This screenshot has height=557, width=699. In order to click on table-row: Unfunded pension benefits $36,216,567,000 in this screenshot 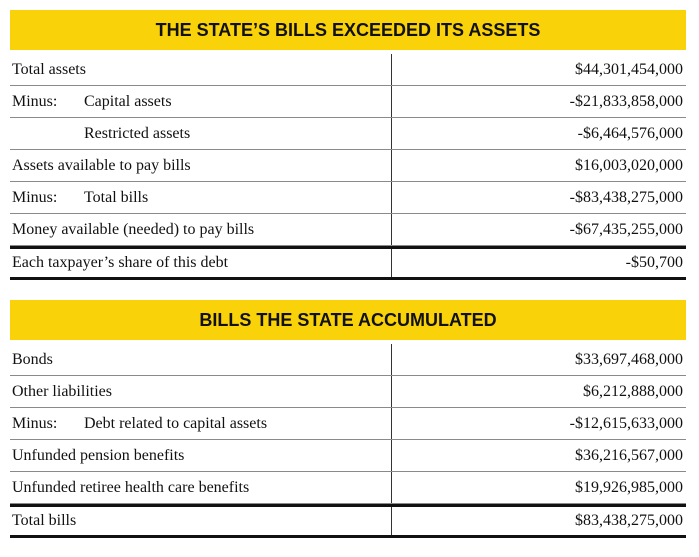, I will do `click(348, 456)`.